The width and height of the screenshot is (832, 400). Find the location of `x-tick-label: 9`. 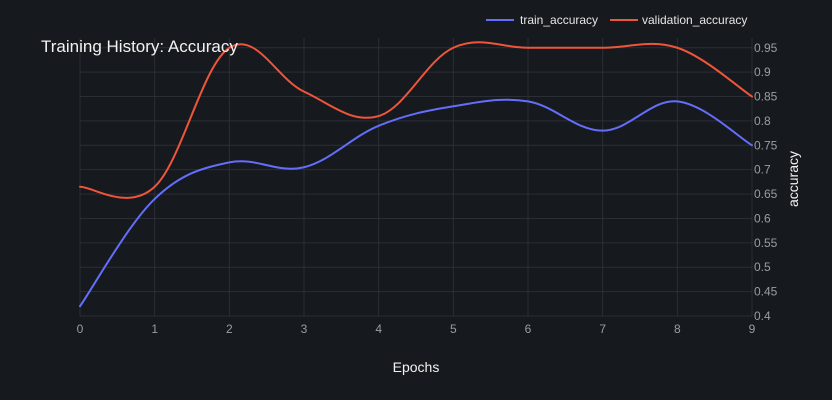

x-tick-label: 9 is located at coordinates (752, 329).